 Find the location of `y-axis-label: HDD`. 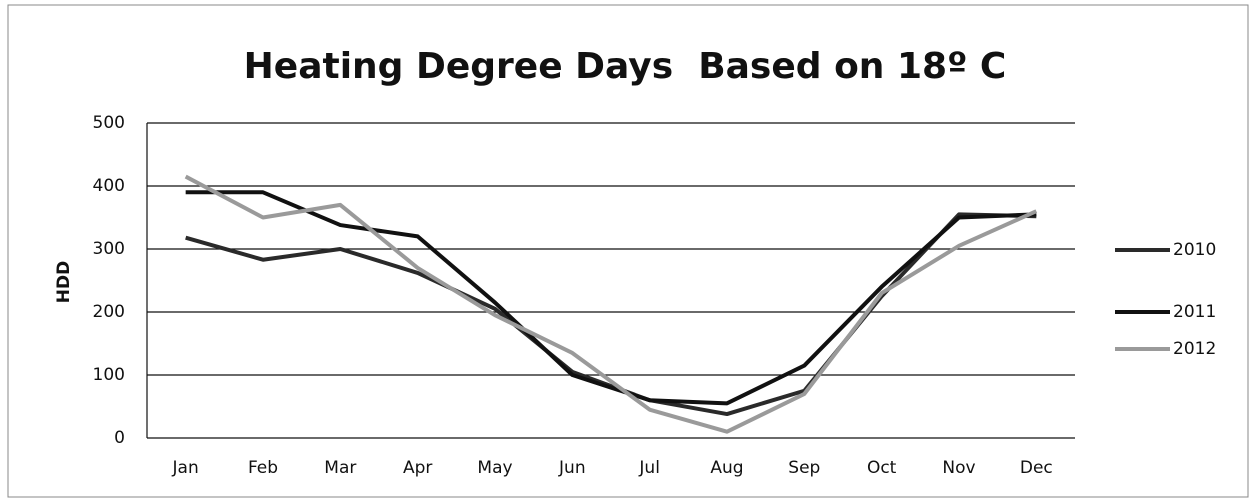

y-axis-label: HDD is located at coordinates (64, 282).